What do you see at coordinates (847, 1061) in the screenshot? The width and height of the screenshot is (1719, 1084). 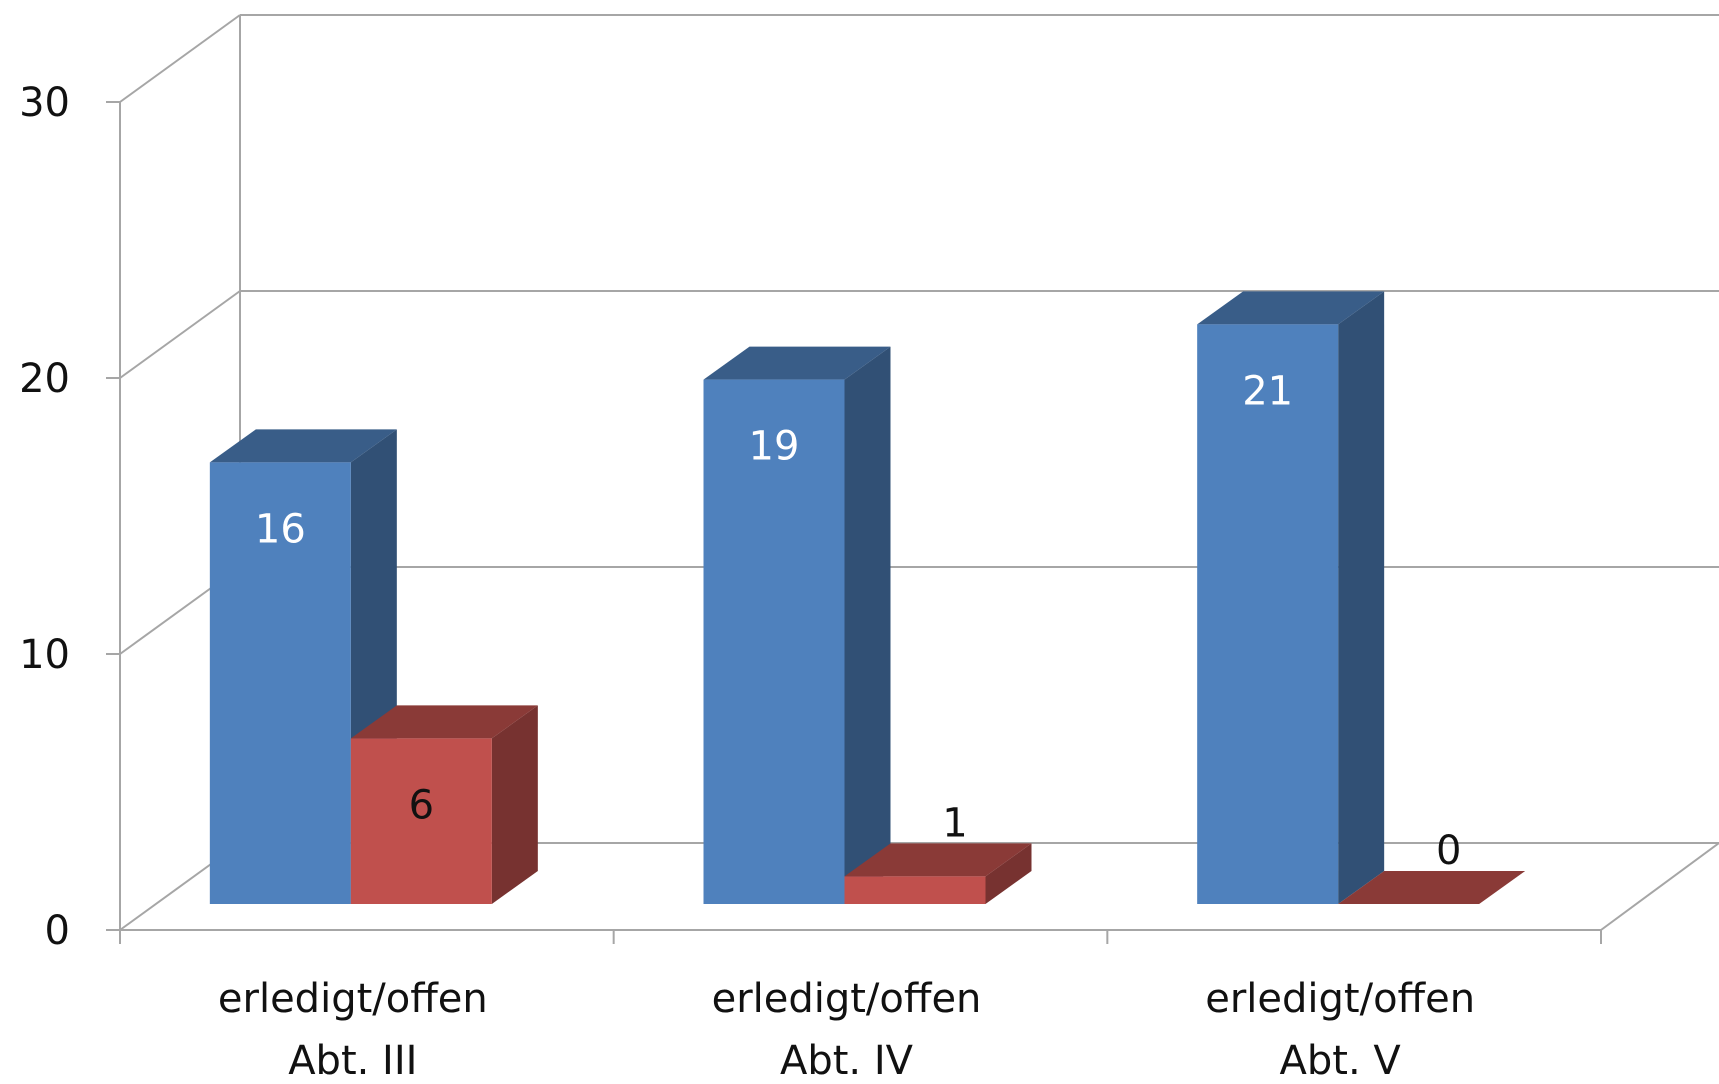 I see `category-label: Abt. IV` at bounding box center [847, 1061].